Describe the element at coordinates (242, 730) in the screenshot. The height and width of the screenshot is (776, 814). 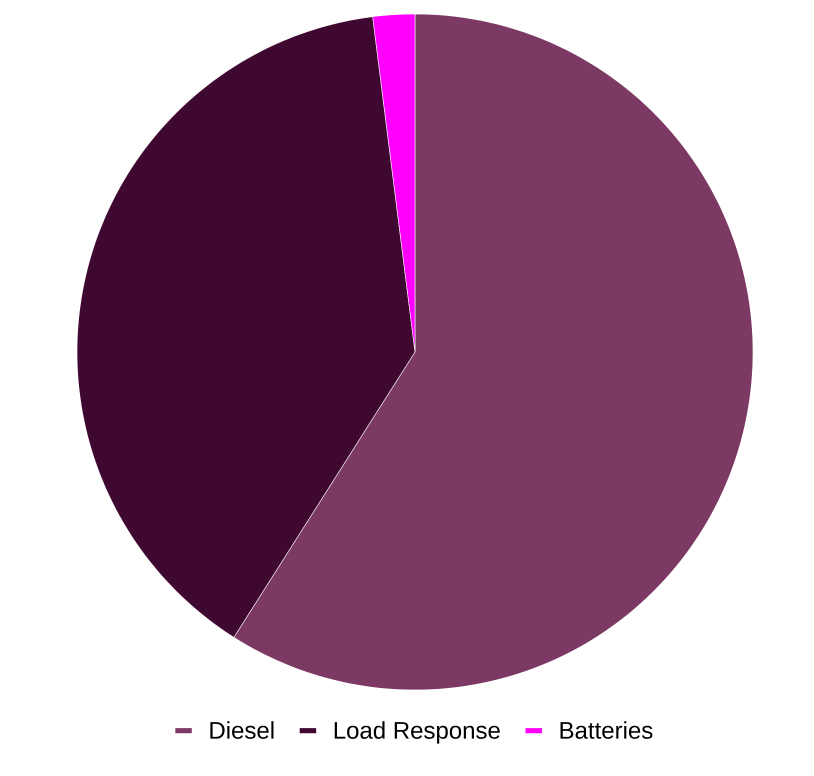
I see `legend-label: Diesel` at that location.